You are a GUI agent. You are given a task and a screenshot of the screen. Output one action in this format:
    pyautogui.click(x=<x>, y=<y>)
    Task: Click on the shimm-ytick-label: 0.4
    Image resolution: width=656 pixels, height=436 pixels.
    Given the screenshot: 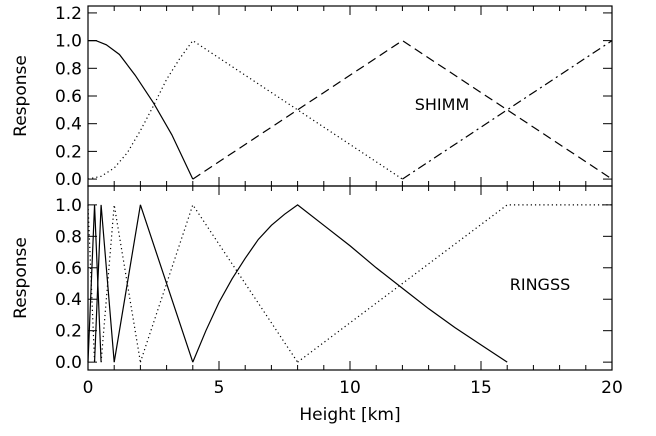 What is the action you would take?
    pyautogui.click(x=68, y=125)
    